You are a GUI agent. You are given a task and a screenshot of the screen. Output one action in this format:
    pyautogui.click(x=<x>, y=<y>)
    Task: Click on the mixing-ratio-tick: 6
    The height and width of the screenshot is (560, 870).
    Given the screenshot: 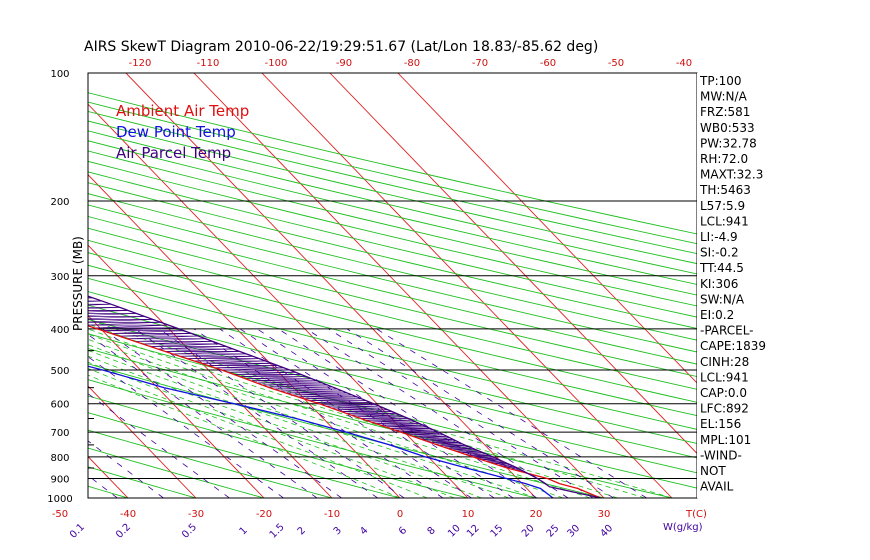 What is the action you would take?
    pyautogui.click(x=403, y=531)
    